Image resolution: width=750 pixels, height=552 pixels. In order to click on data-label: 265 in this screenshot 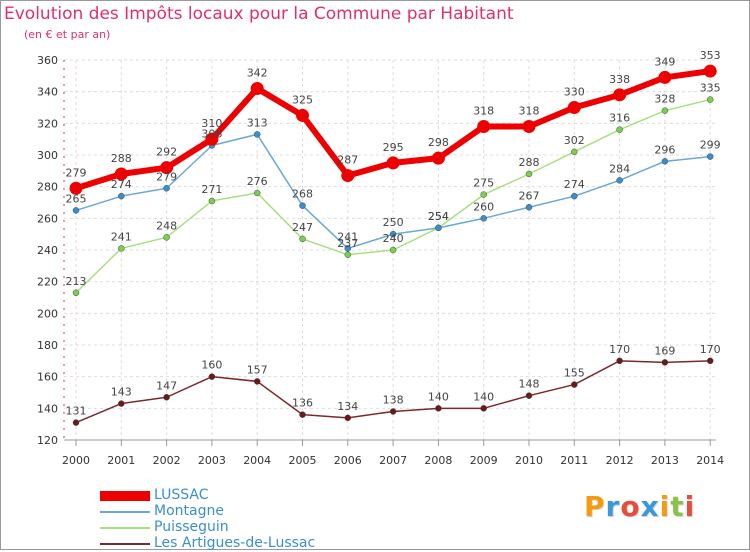, I will do `click(76, 198)`.